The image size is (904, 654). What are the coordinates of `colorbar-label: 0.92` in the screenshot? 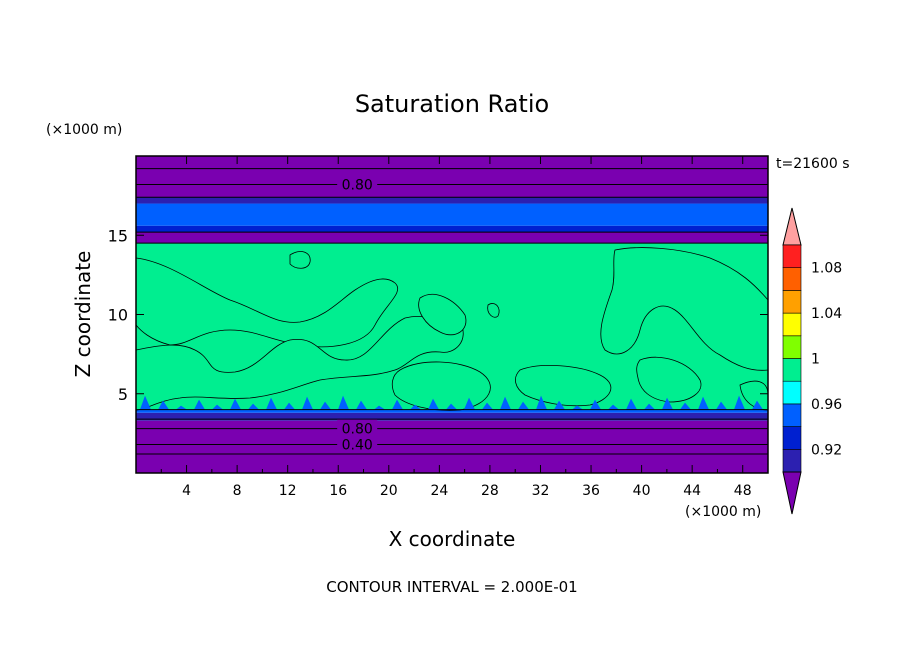 It's located at (826, 450).